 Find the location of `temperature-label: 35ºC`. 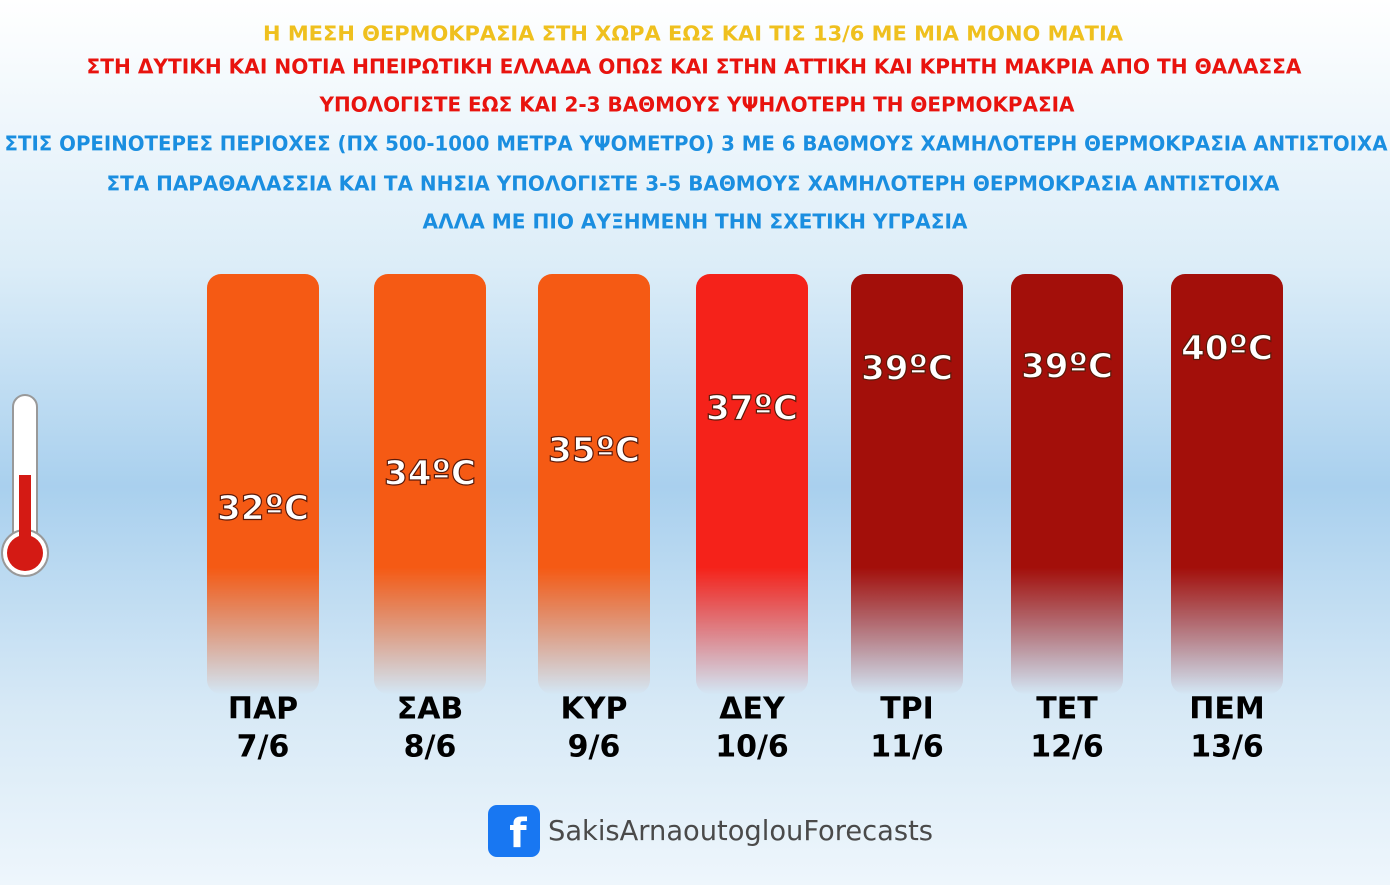

temperature-label: 35ºC is located at coordinates (594, 451).